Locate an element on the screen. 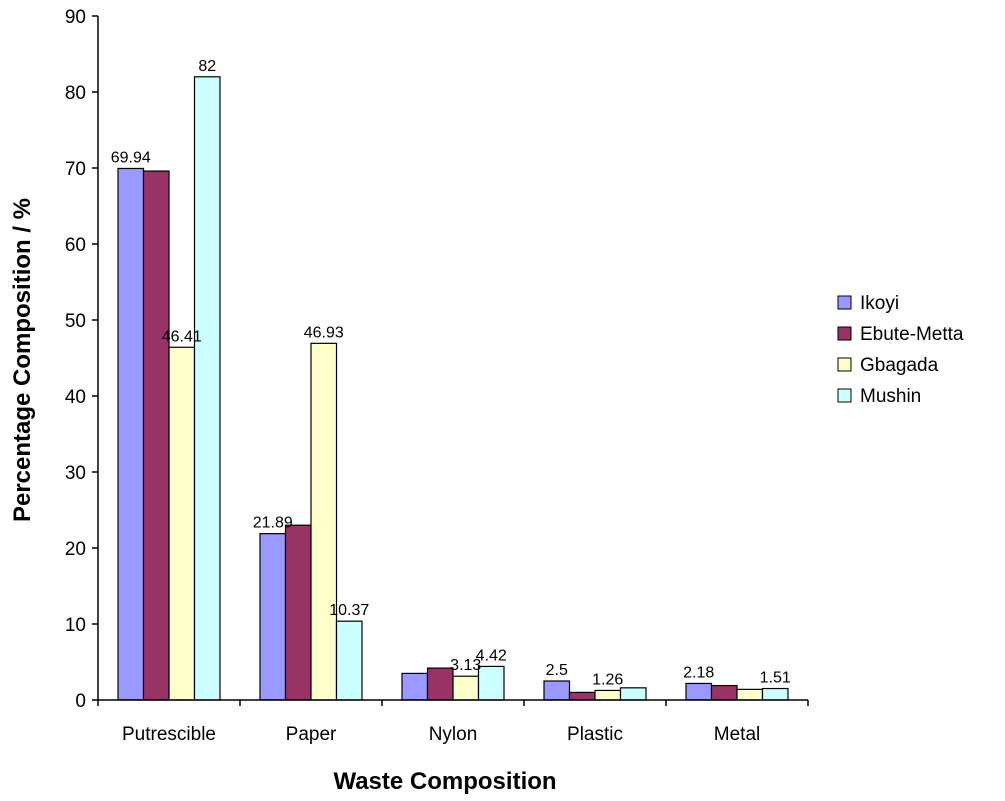 The height and width of the screenshot is (801, 1005). x-tick-label-paper: Paper is located at coordinates (311, 734).